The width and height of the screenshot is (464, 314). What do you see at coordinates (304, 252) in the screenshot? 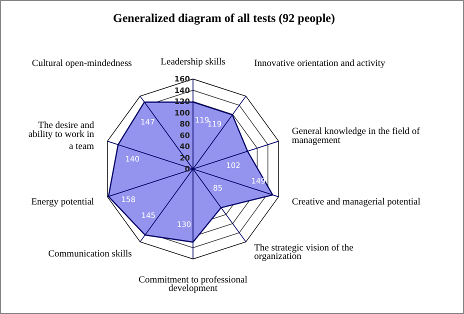
I see `spoke-label: The strategic vision of the organization` at bounding box center [304, 252].